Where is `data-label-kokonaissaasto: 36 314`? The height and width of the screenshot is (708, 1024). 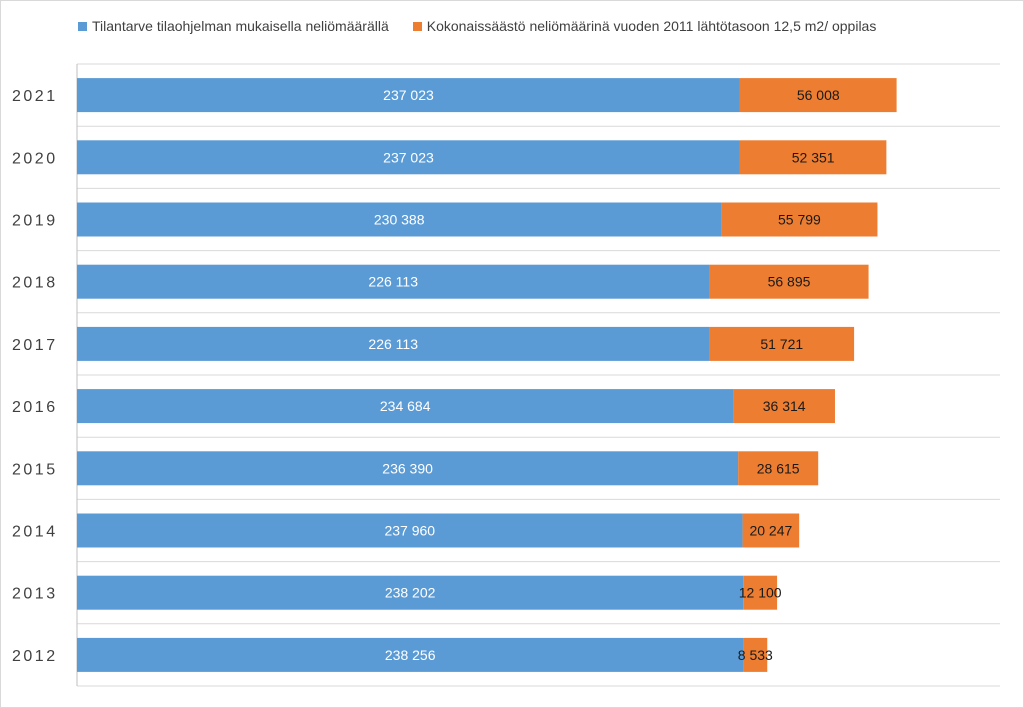
data-label-kokonaissaasto: 36 314 is located at coordinates (784, 406).